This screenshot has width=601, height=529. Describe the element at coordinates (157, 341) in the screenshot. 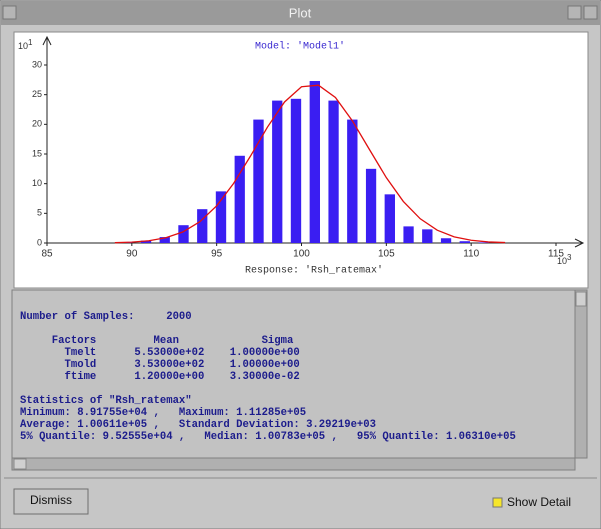

I see `output-line: Factors Mean Sigma` at that location.